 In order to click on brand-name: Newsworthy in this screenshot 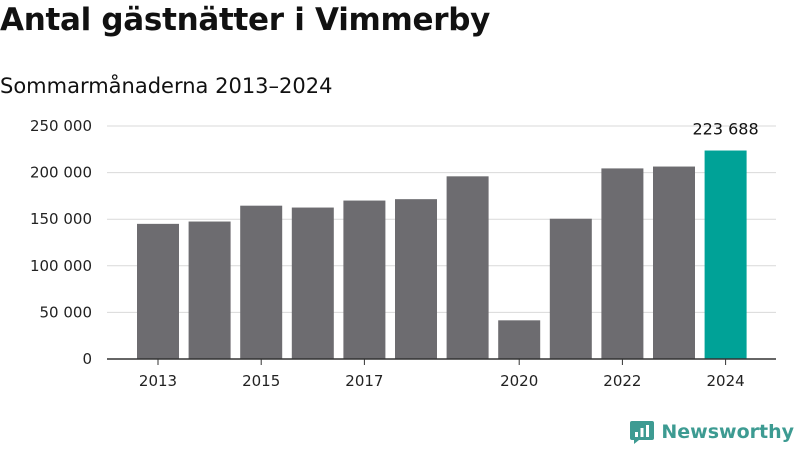, I will do `click(727, 432)`.